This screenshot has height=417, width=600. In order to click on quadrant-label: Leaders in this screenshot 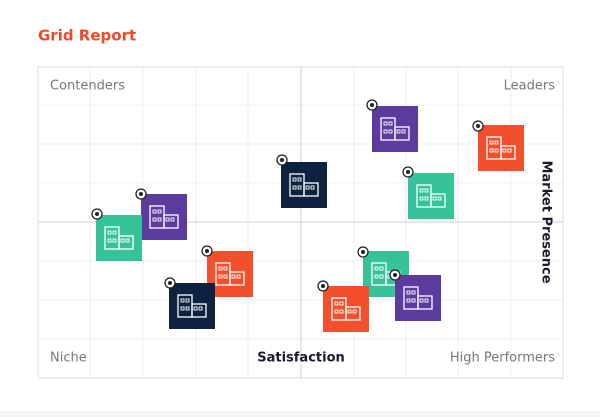, I will do `click(530, 86)`.